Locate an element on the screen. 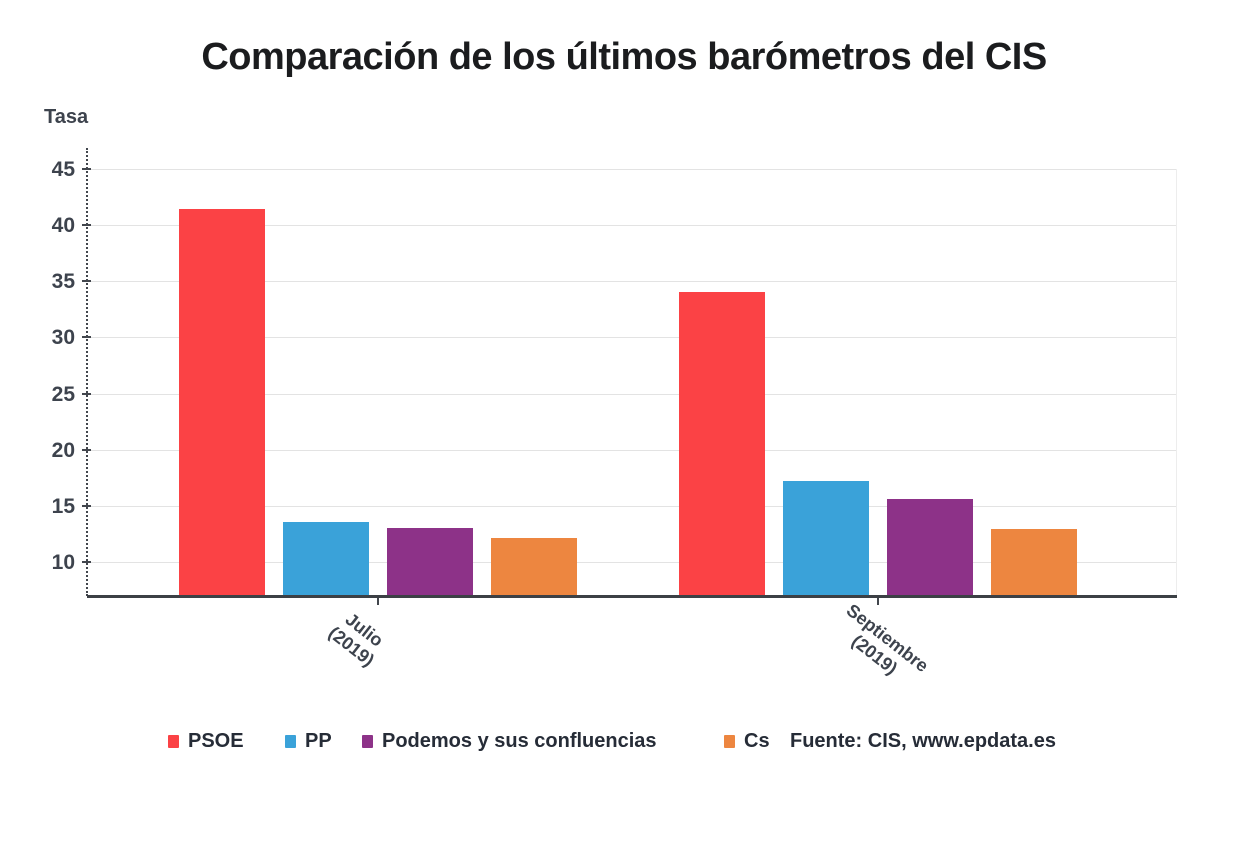 The height and width of the screenshot is (842, 1248). bar-pp-septiembre-2019 is located at coordinates (826, 538).